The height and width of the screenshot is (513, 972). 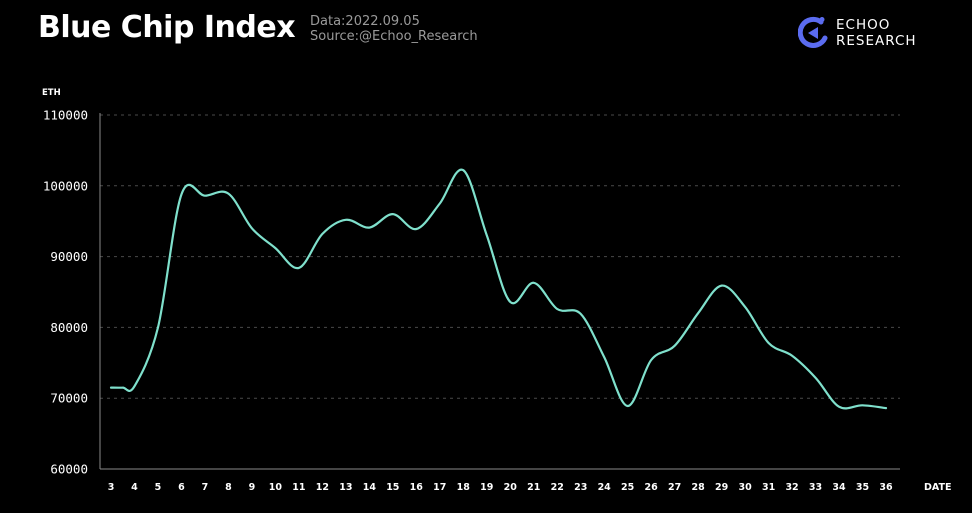 I want to click on x-tick-label: 3, so click(x=111, y=487).